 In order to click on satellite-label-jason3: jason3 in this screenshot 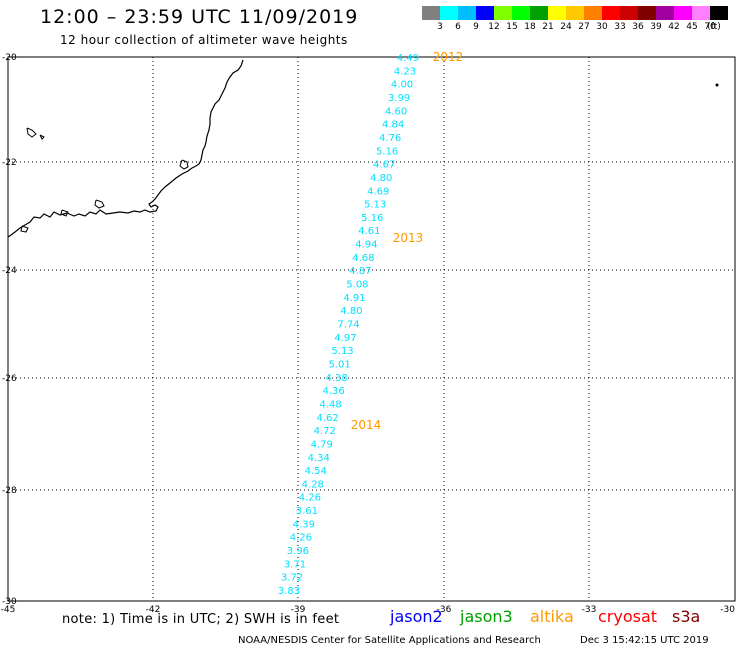, I will do `click(486, 616)`.